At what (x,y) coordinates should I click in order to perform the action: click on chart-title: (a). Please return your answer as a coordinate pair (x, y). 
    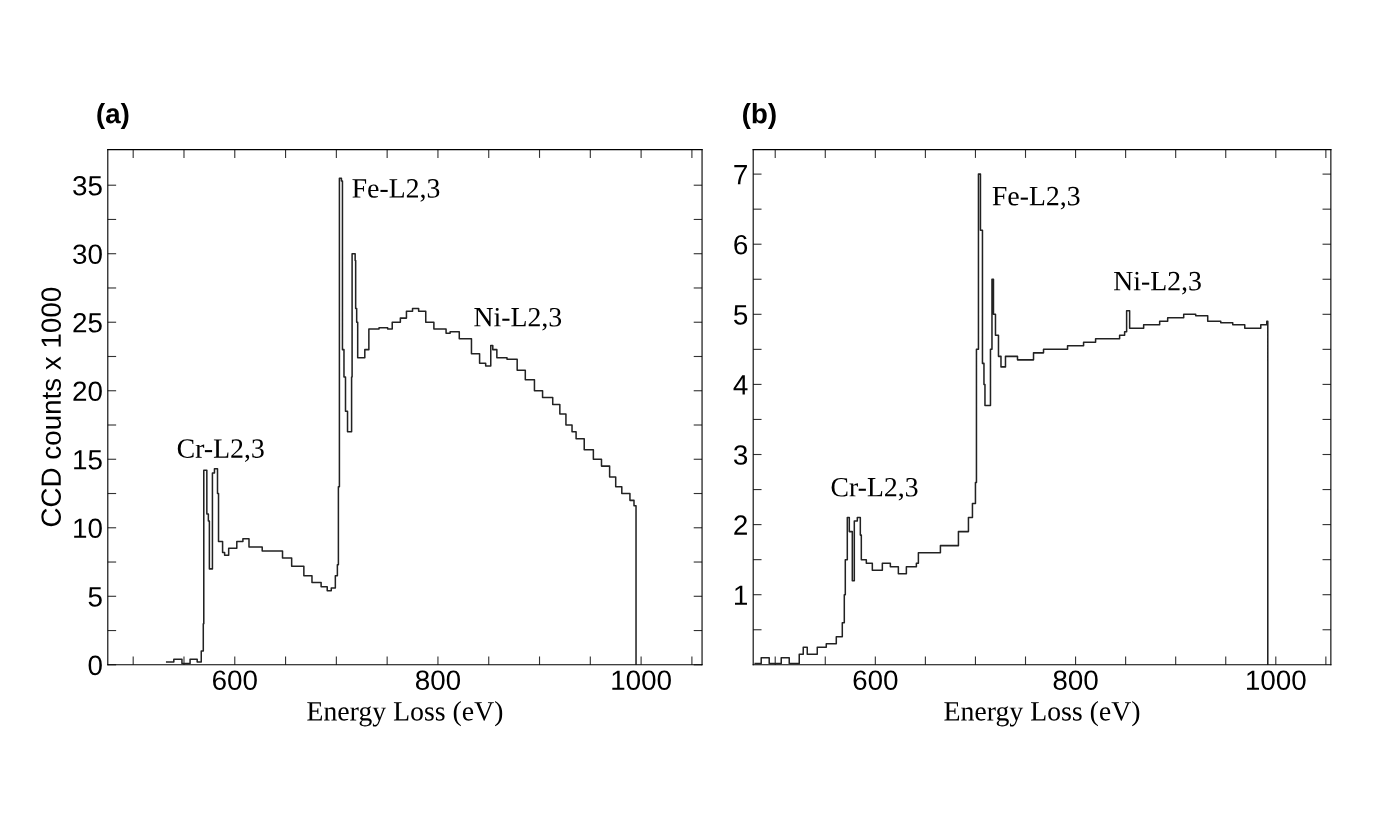
    Looking at the image, I should click on (113, 116).